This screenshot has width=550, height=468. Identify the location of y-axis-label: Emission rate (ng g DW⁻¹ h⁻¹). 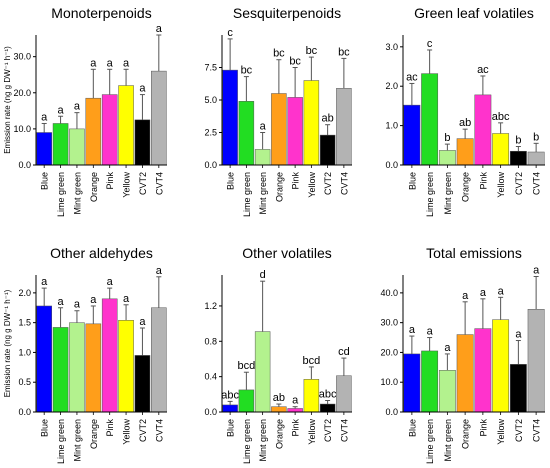
(7, 100).